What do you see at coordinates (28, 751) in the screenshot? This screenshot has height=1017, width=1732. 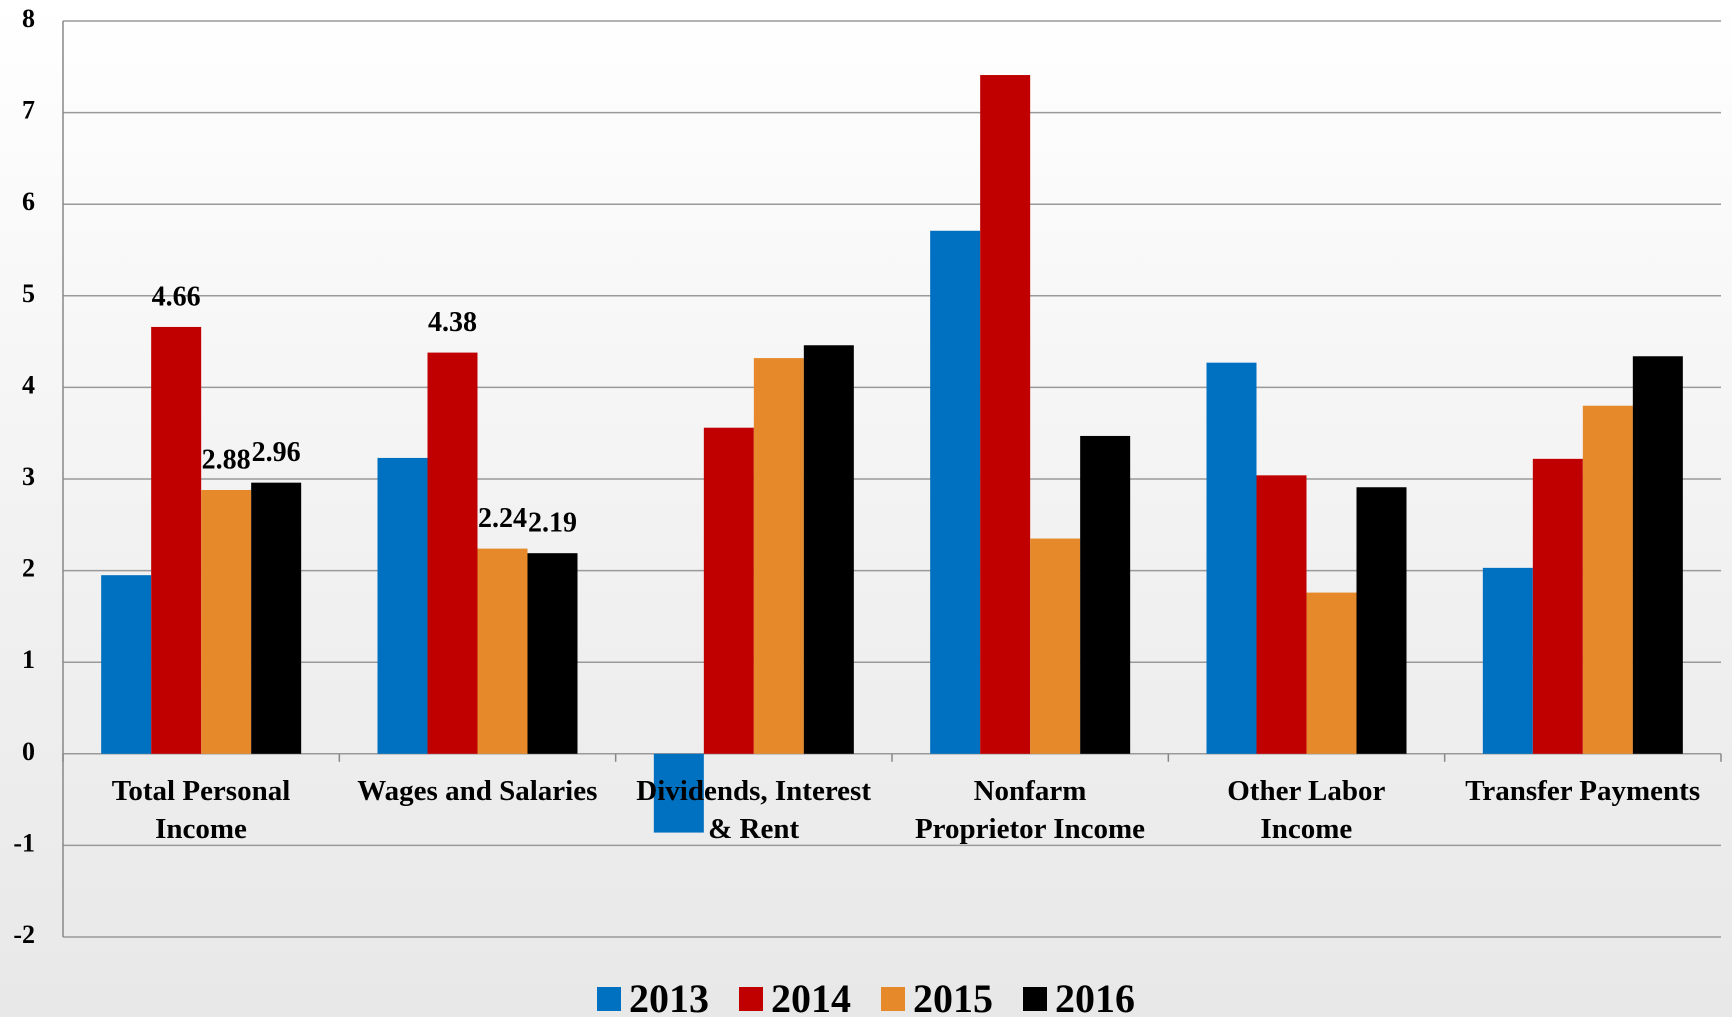 I see `y-tick-label: 0` at bounding box center [28, 751].